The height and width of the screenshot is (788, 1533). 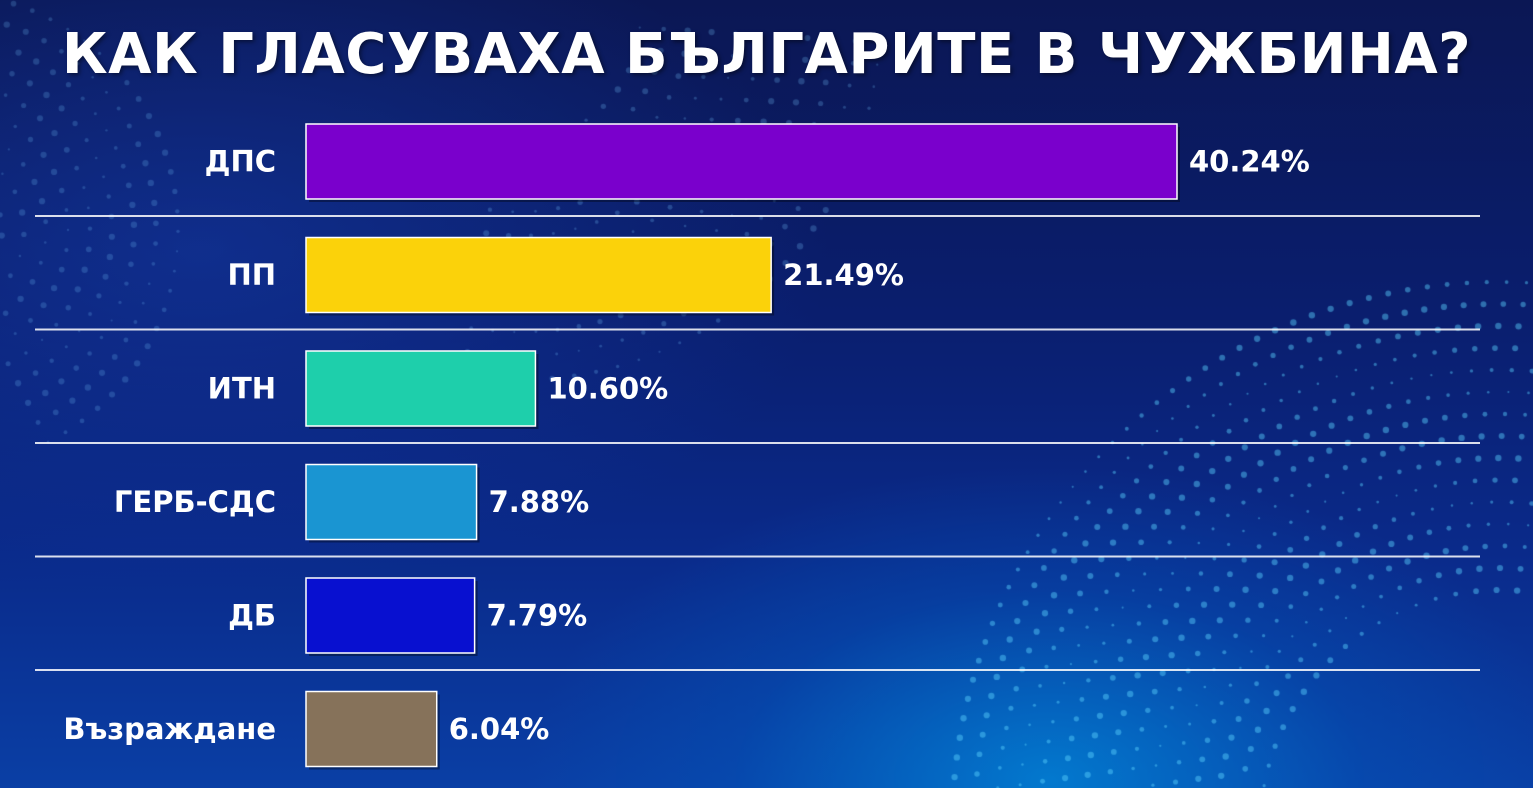 What do you see at coordinates (240, 162) in the screenshot?
I see `category-label-дпс: ДПС` at bounding box center [240, 162].